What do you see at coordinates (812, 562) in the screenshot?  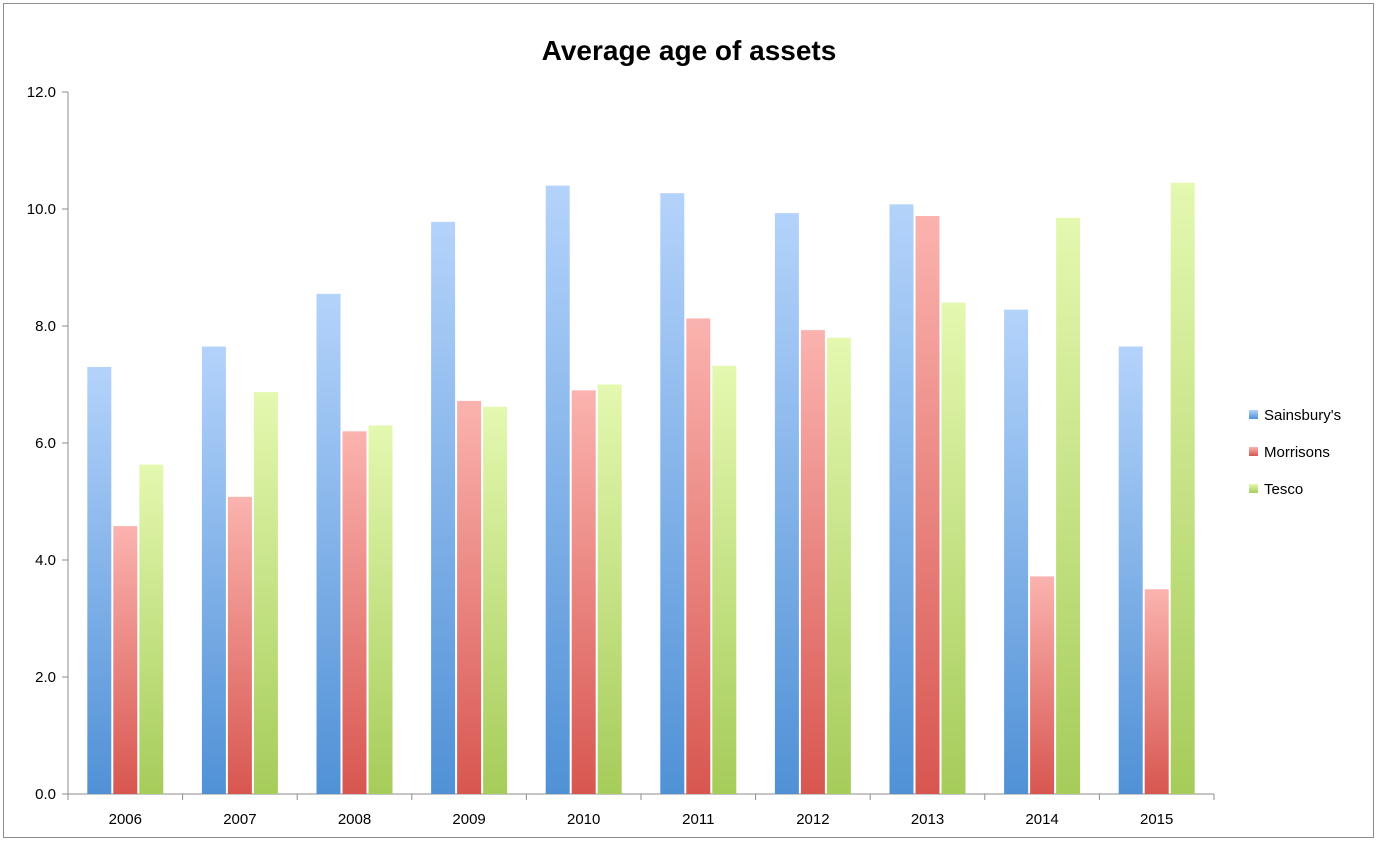 I see `bar-morrisons-2012` at bounding box center [812, 562].